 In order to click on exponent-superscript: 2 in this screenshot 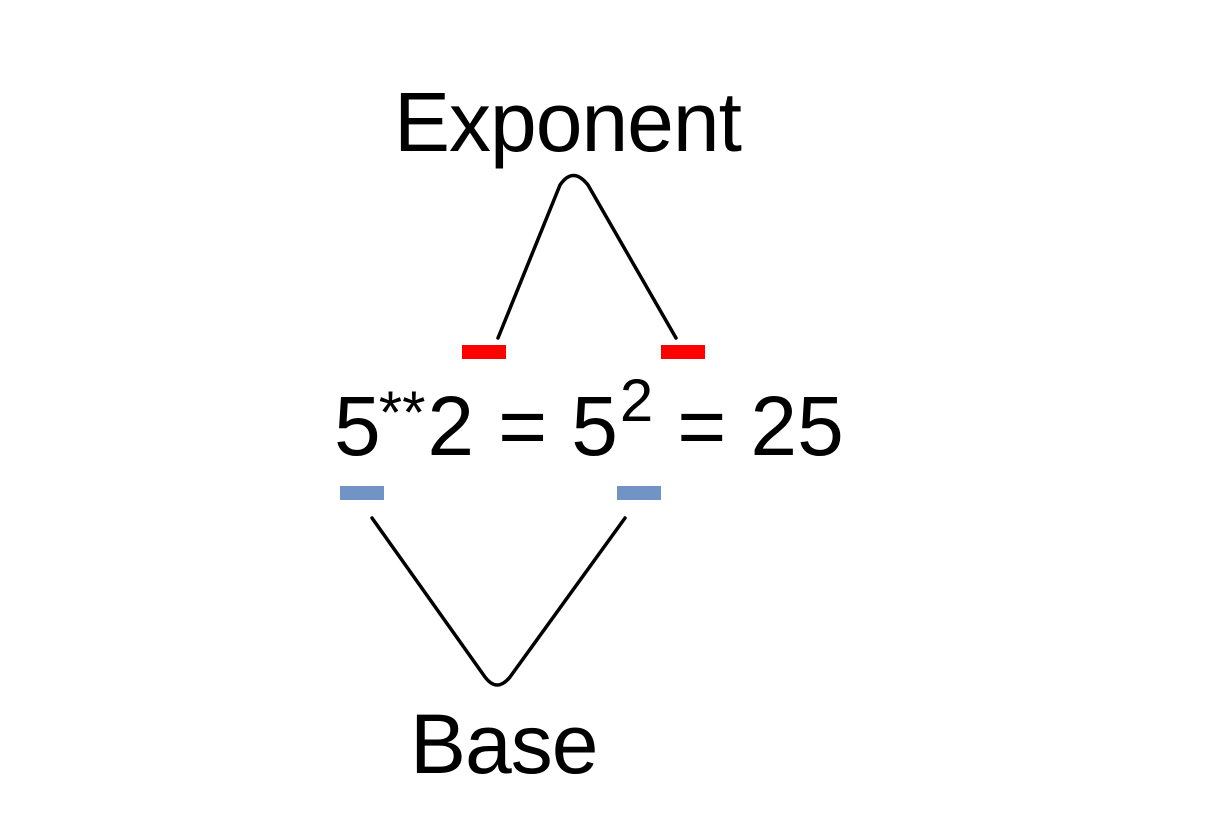, I will do `click(636, 400)`.